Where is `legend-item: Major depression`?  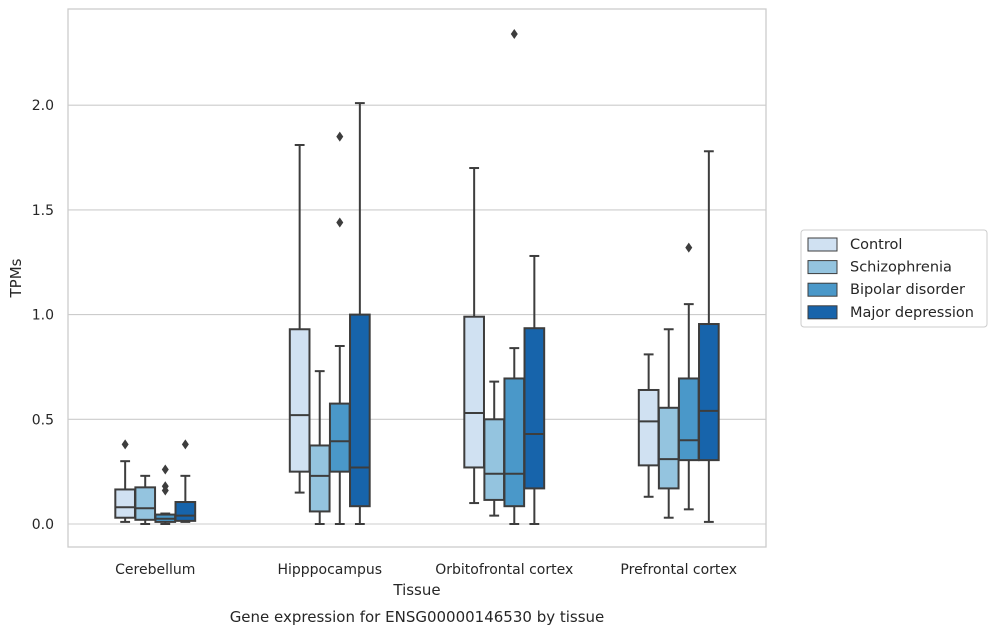
legend-item: Major depression is located at coordinates (890, 313).